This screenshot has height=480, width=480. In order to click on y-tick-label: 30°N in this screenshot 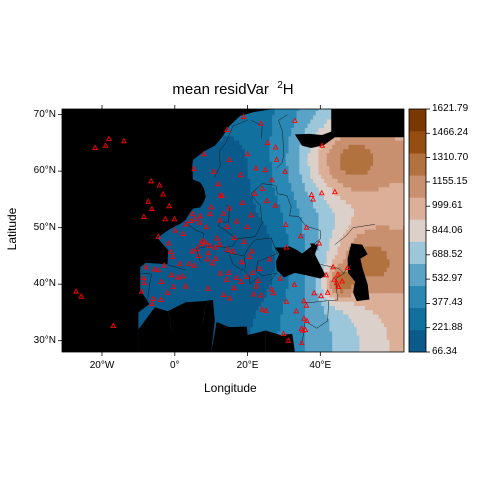, I will do `click(44, 340)`.